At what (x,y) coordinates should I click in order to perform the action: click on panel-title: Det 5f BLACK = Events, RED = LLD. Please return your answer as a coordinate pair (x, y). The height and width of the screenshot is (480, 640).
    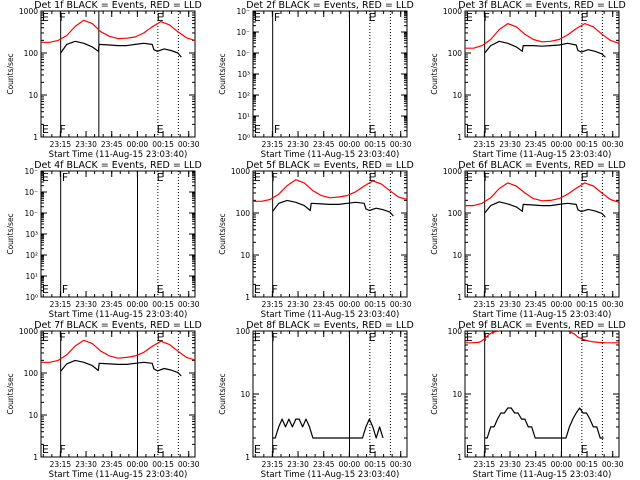
    Looking at the image, I should click on (330, 165).